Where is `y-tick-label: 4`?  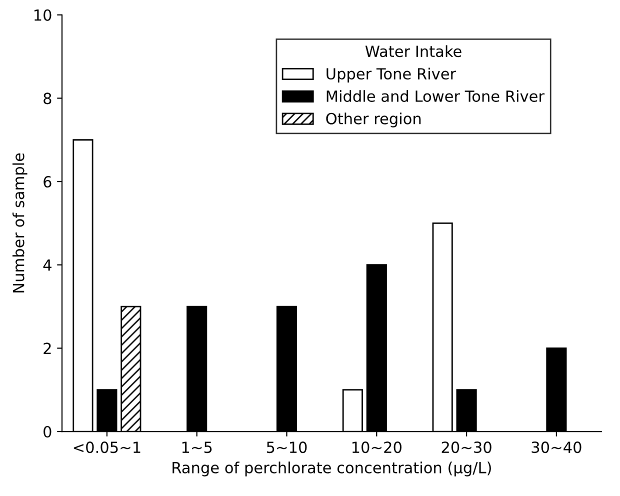 y-tick-label: 4 is located at coordinates (47, 265).